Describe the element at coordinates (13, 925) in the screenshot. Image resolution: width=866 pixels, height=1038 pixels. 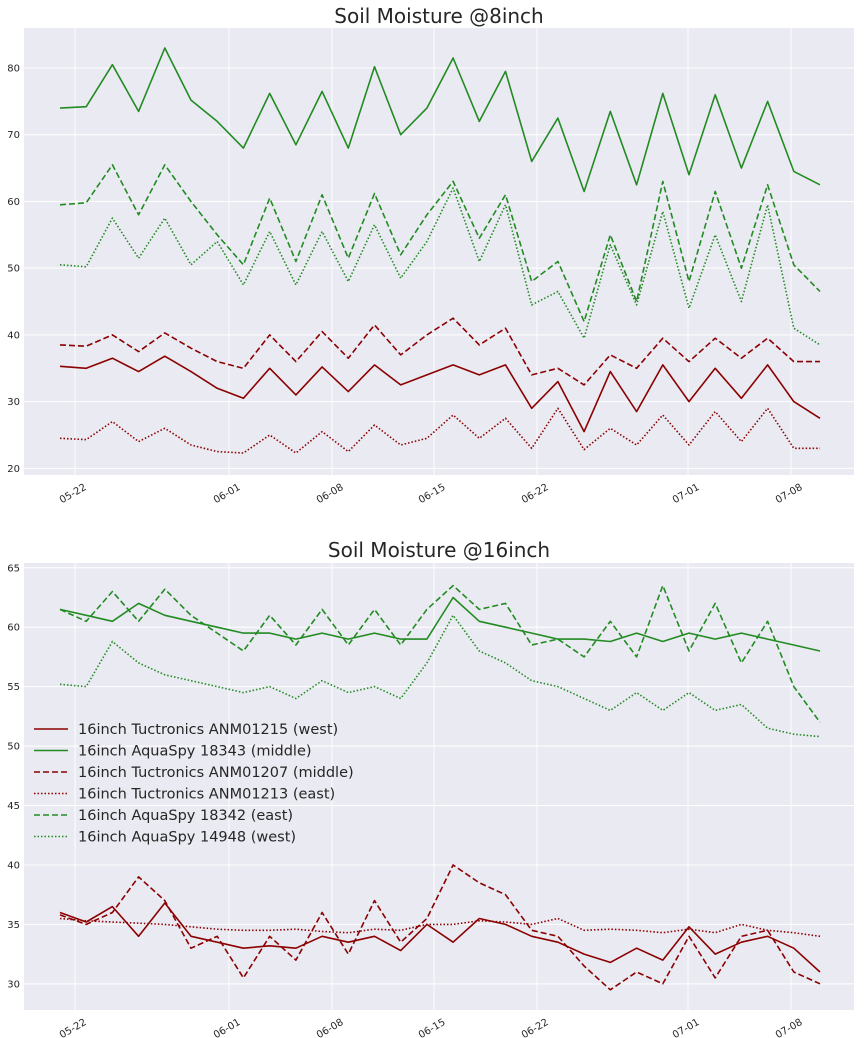
I see `y-tick-label: 35` at that location.